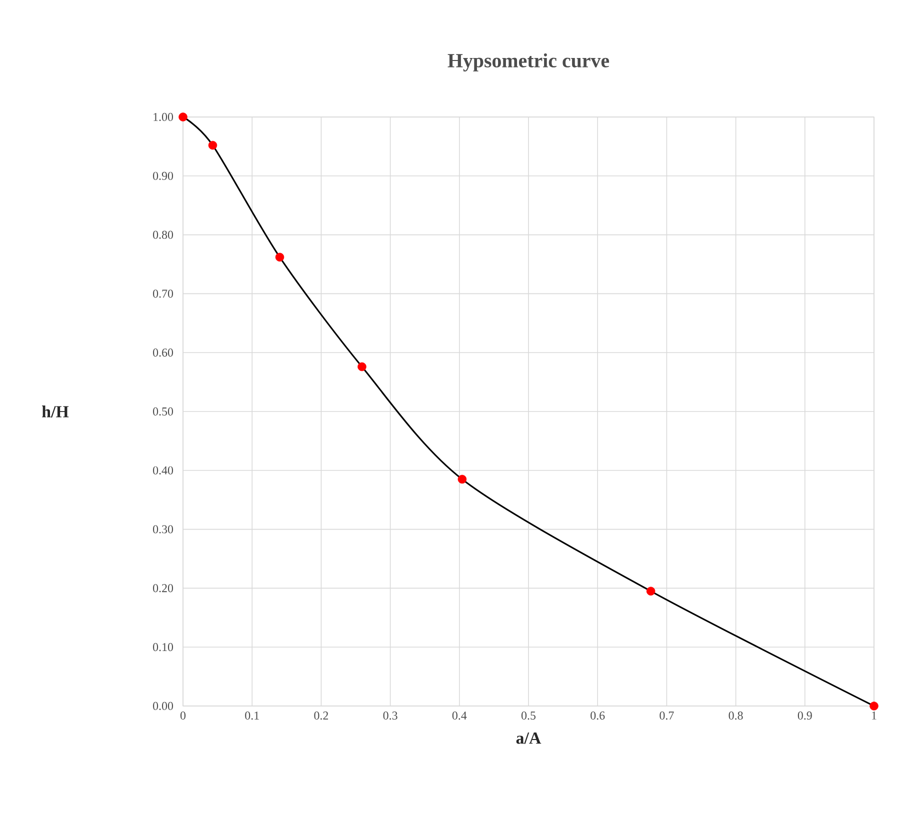  What do you see at coordinates (183, 716) in the screenshot?
I see `x-tick-label: 0` at bounding box center [183, 716].